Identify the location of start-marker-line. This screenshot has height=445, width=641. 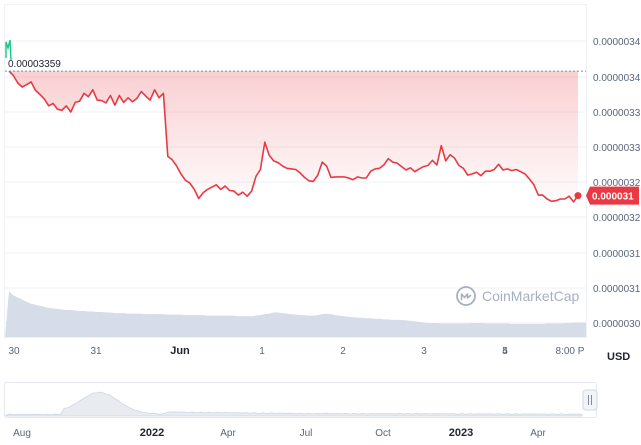
(8, 50).